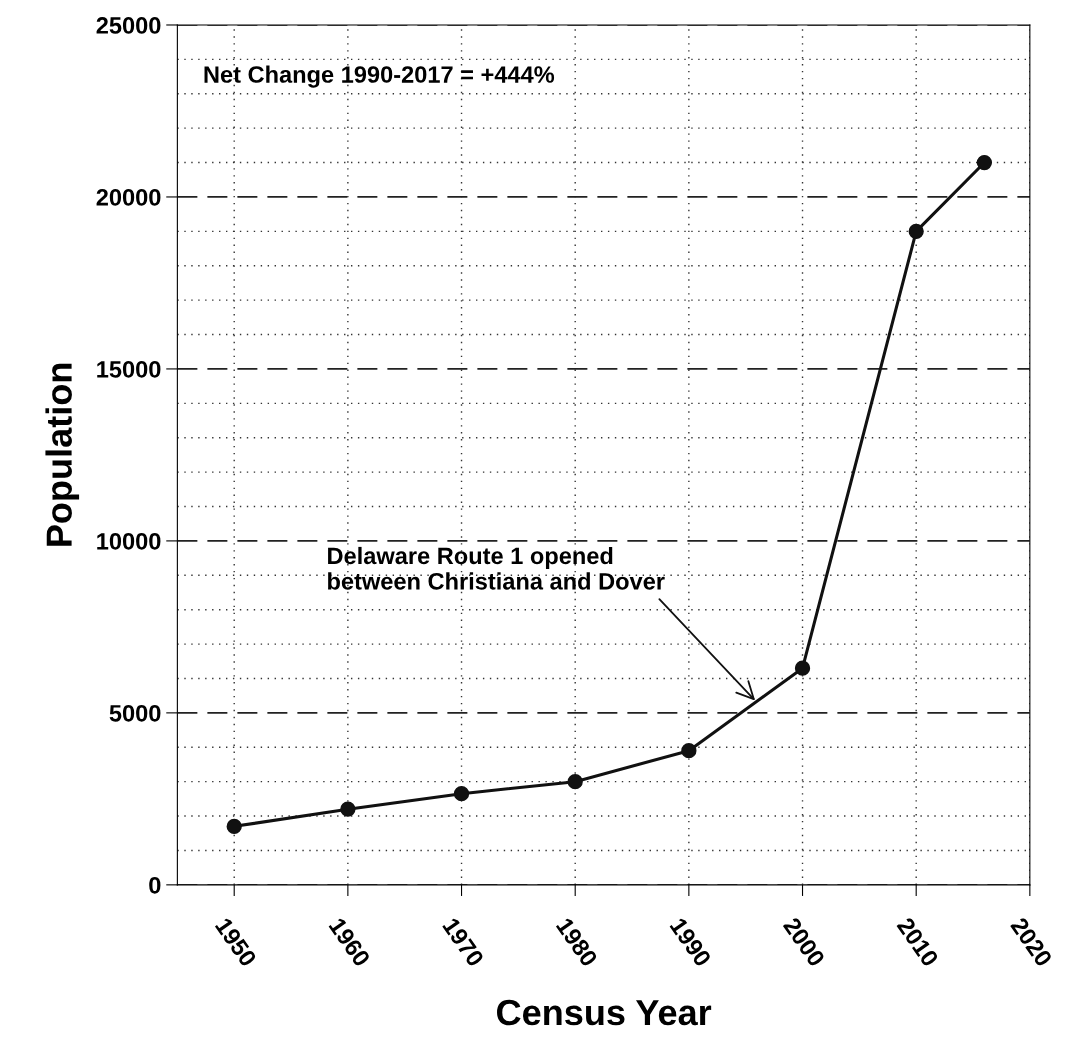  What do you see at coordinates (129, 369) in the screenshot?
I see `y-tick-label: 15000` at bounding box center [129, 369].